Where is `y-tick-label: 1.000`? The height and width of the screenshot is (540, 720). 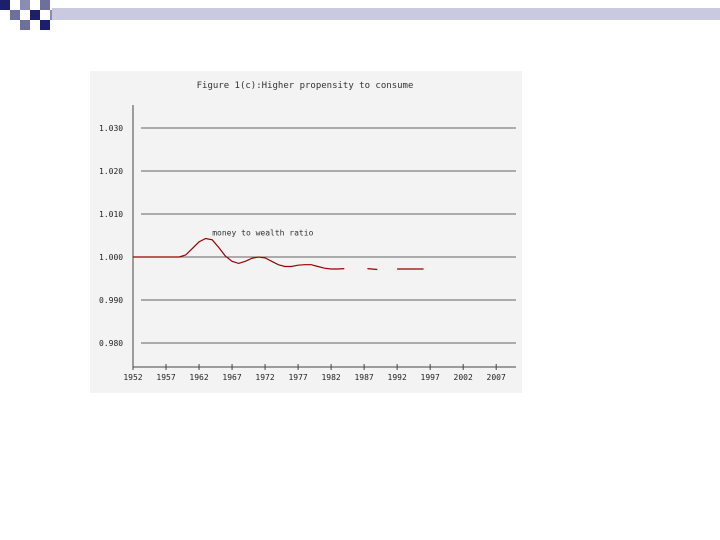
y-tick-label: 1.000 is located at coordinates (111, 257).